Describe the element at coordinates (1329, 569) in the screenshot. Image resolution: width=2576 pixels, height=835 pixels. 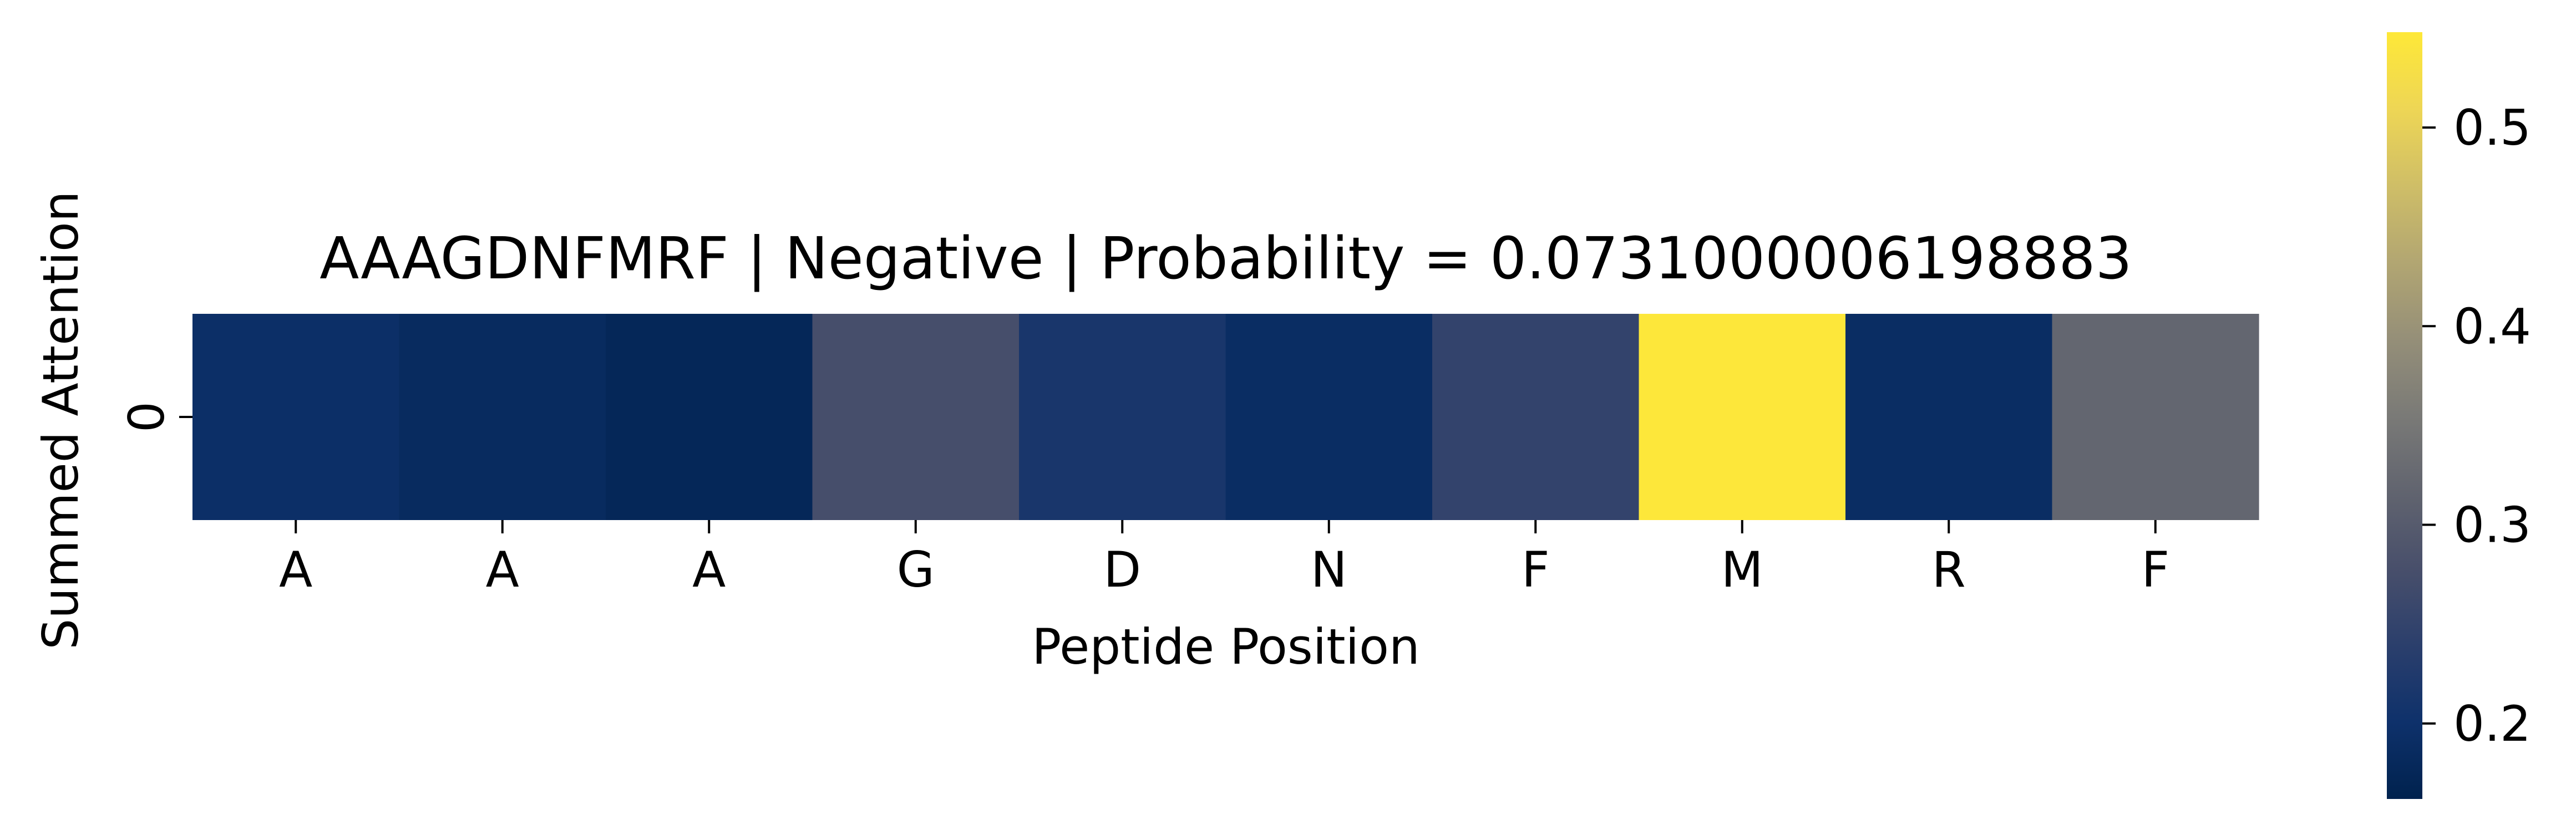
I see `x-tick-label: N` at that location.